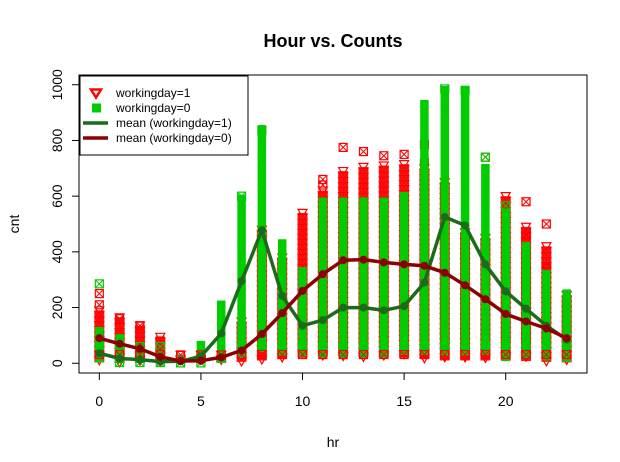  I want to click on x-tick-label: 15, so click(404, 401).